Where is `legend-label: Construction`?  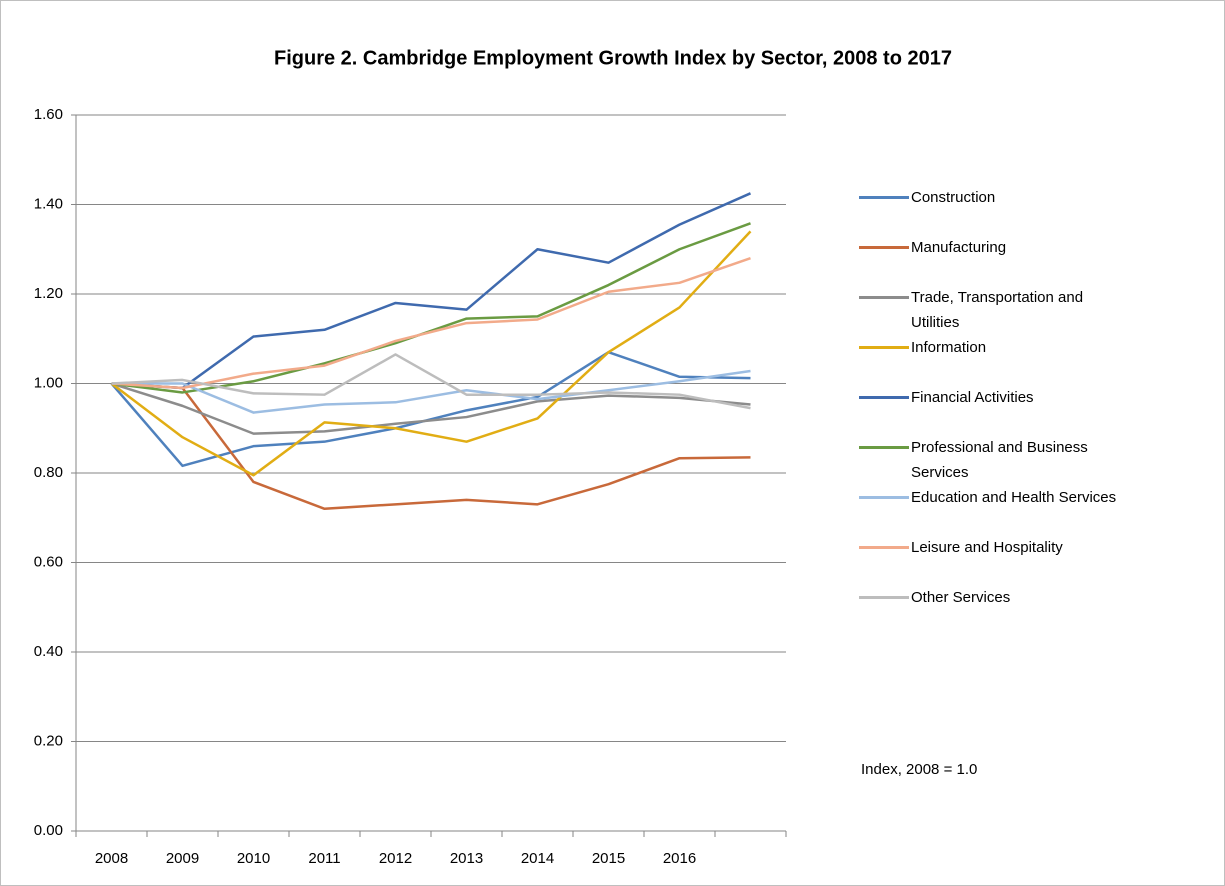 legend-label: Construction is located at coordinates (953, 197).